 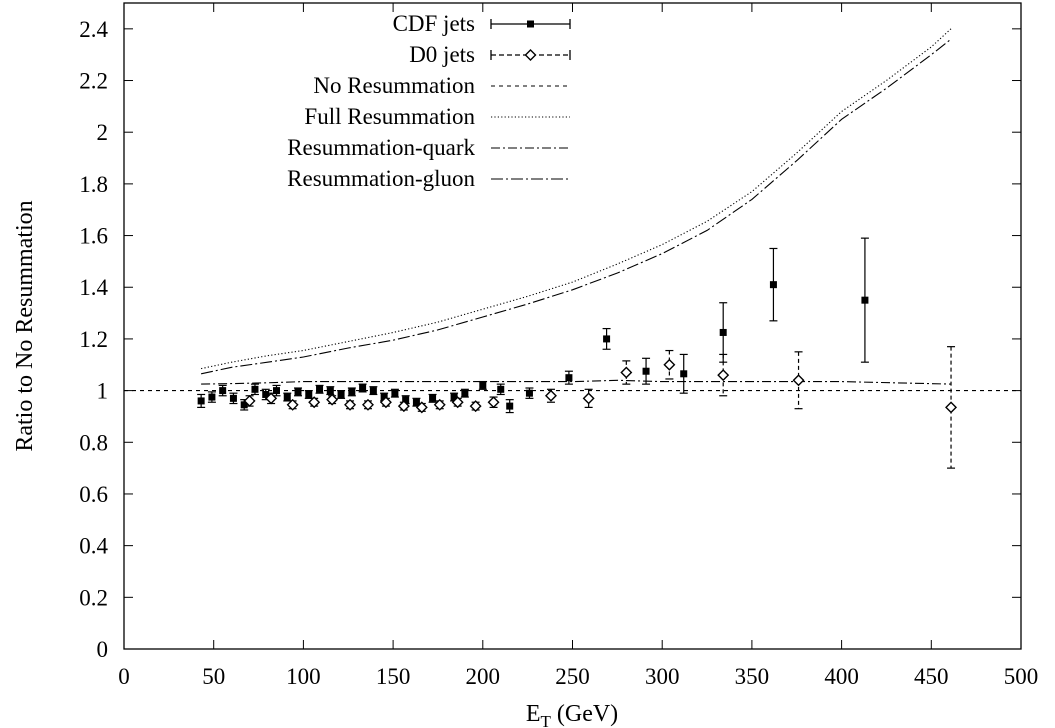 What do you see at coordinates (533, 714) in the screenshot?
I see `x-axis-label-main: E` at bounding box center [533, 714].